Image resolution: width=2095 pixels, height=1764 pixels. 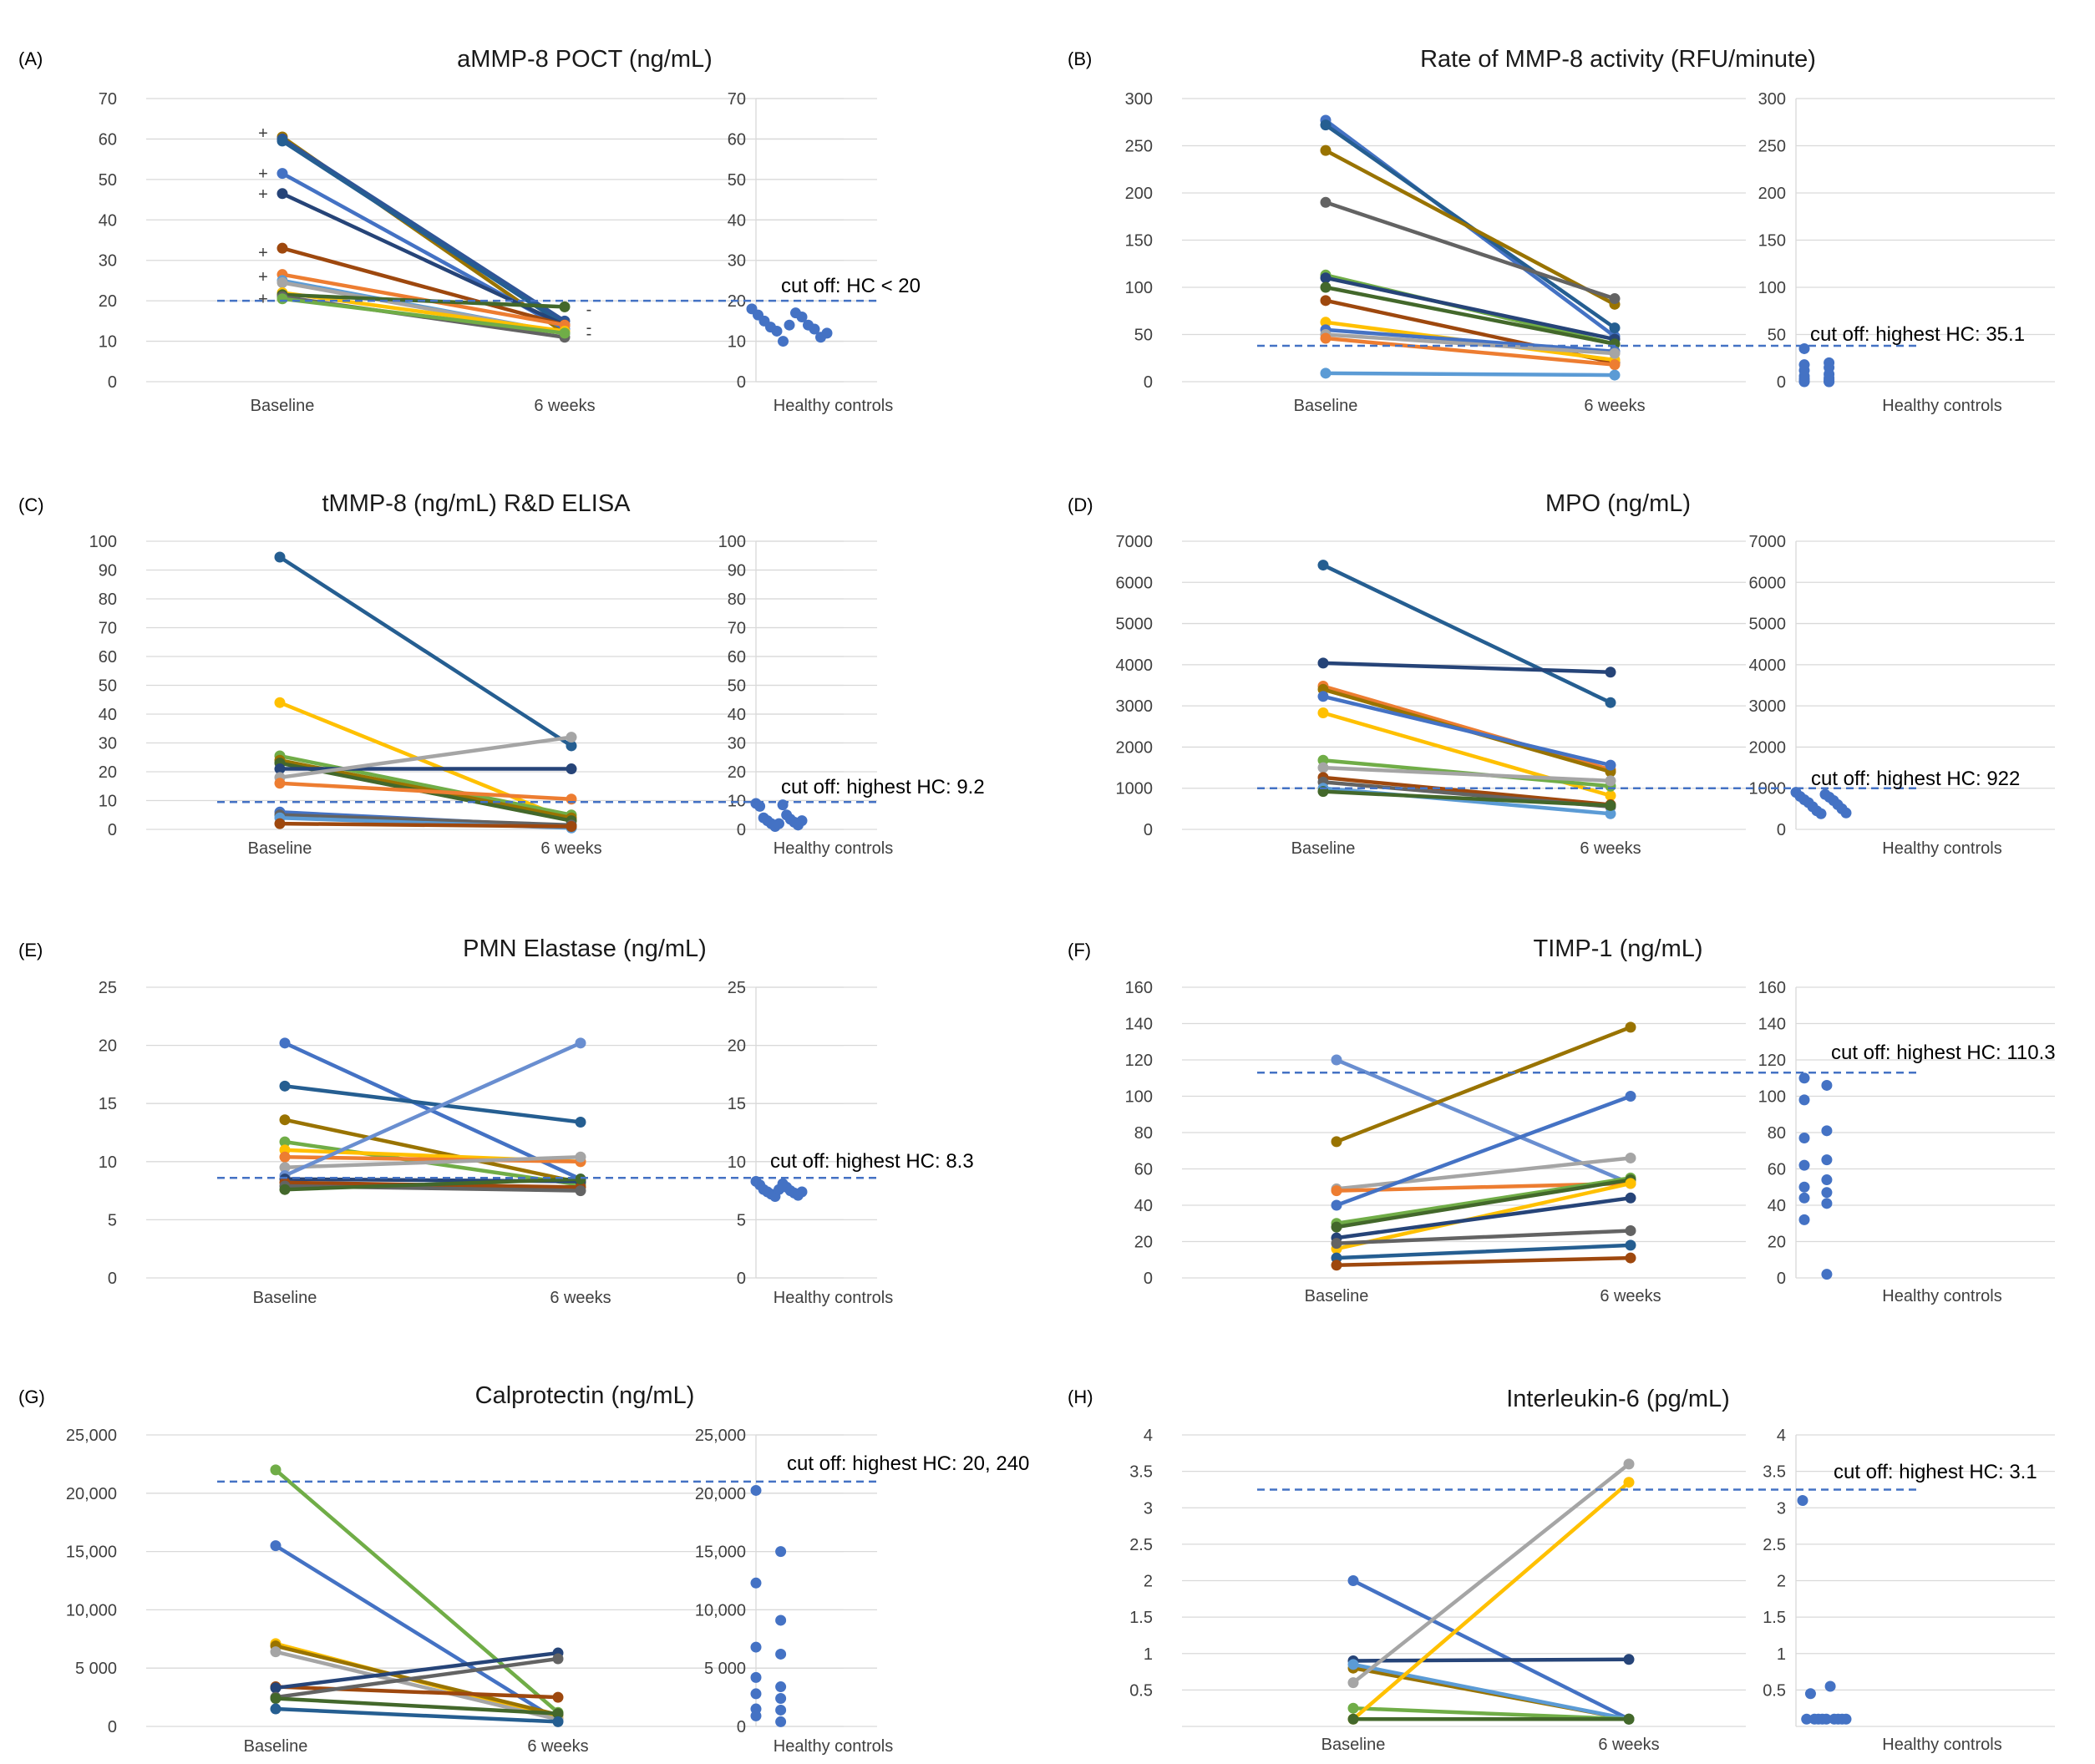 I want to click on hc-y-tick-label: 5000, so click(x=1768, y=625).